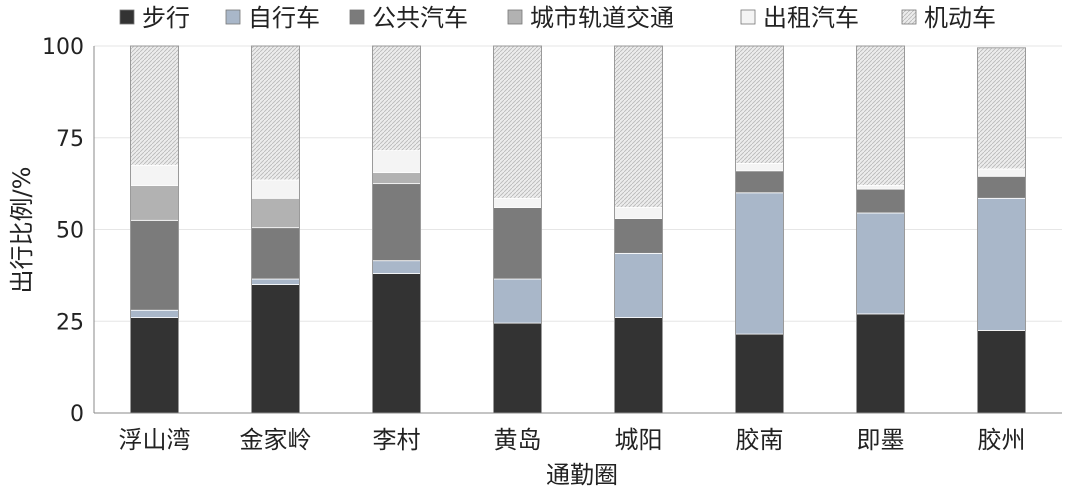  Describe the element at coordinates (63, 47) in the screenshot. I see `y-tick-label: 100` at that location.